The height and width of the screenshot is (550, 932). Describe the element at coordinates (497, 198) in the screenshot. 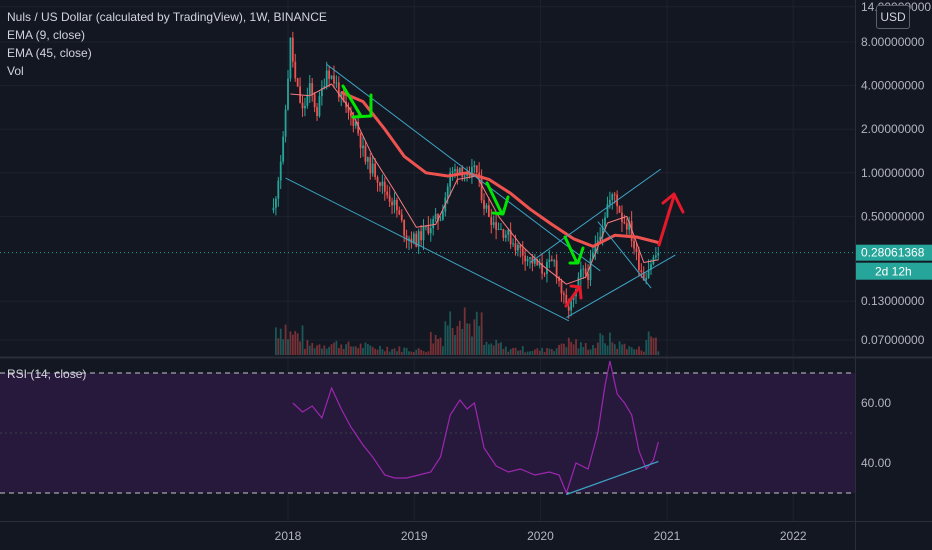

I see `green-arrow-annotation` at that location.